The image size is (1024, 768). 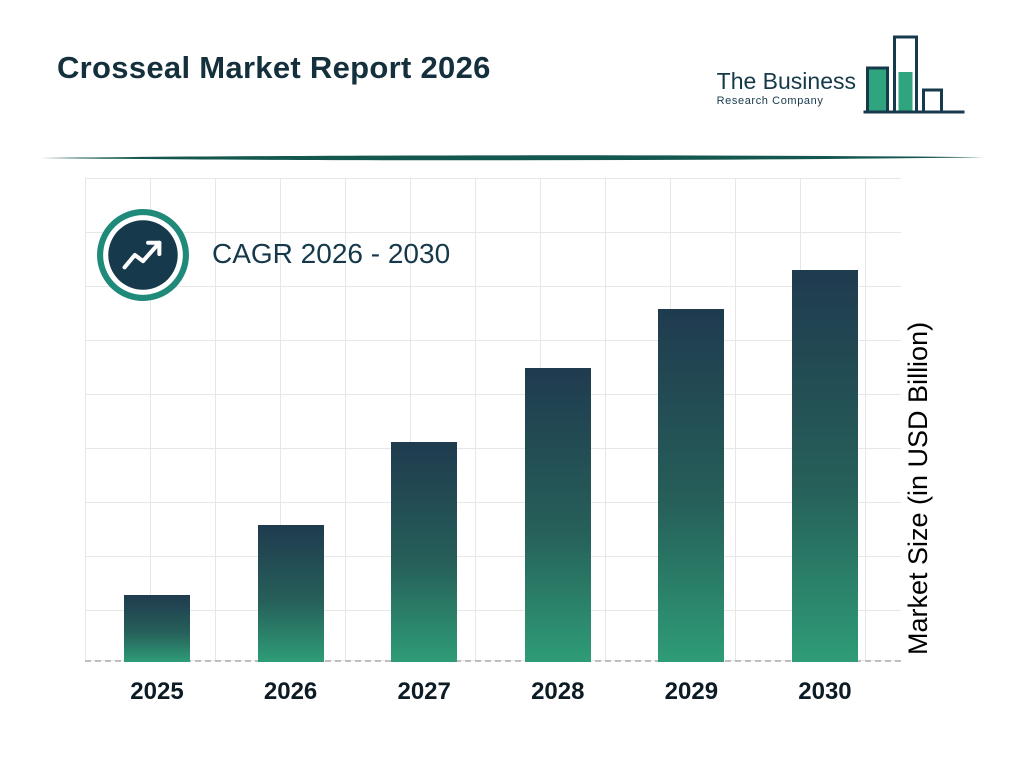 I want to click on x-label-2027: 2027, so click(x=424, y=691).